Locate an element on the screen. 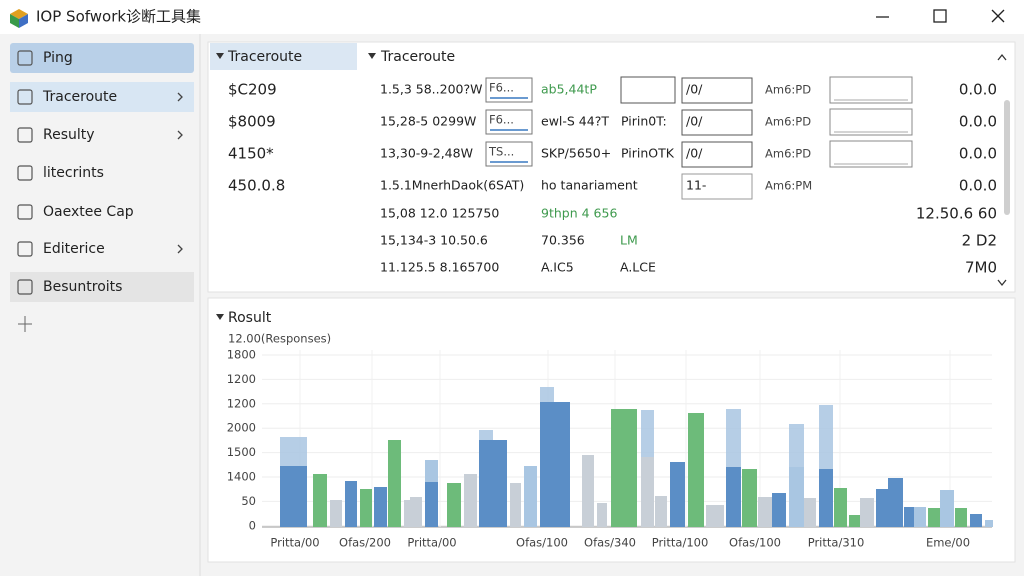 This screenshot has width=1024, height=576. y-axis-label: 0 is located at coordinates (252, 525).